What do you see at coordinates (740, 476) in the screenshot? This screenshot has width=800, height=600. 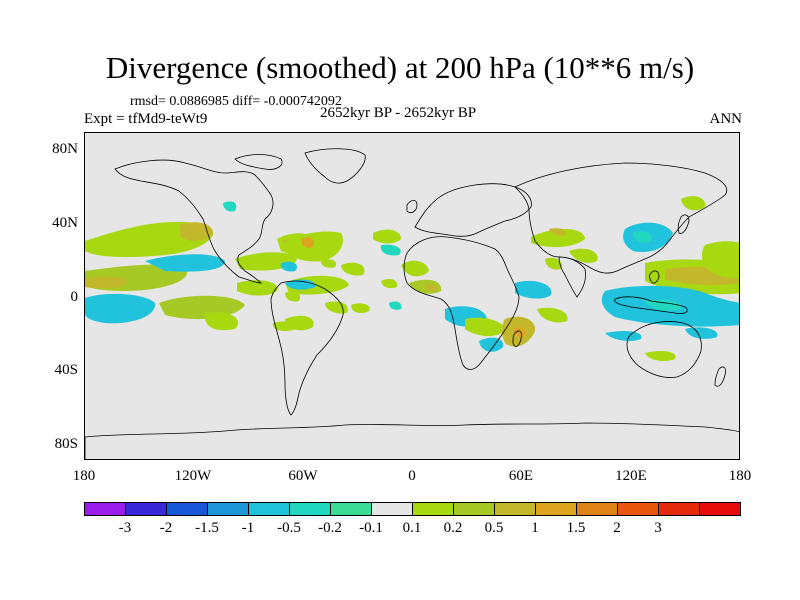 I see `lon-label-180e: 180` at bounding box center [740, 476].